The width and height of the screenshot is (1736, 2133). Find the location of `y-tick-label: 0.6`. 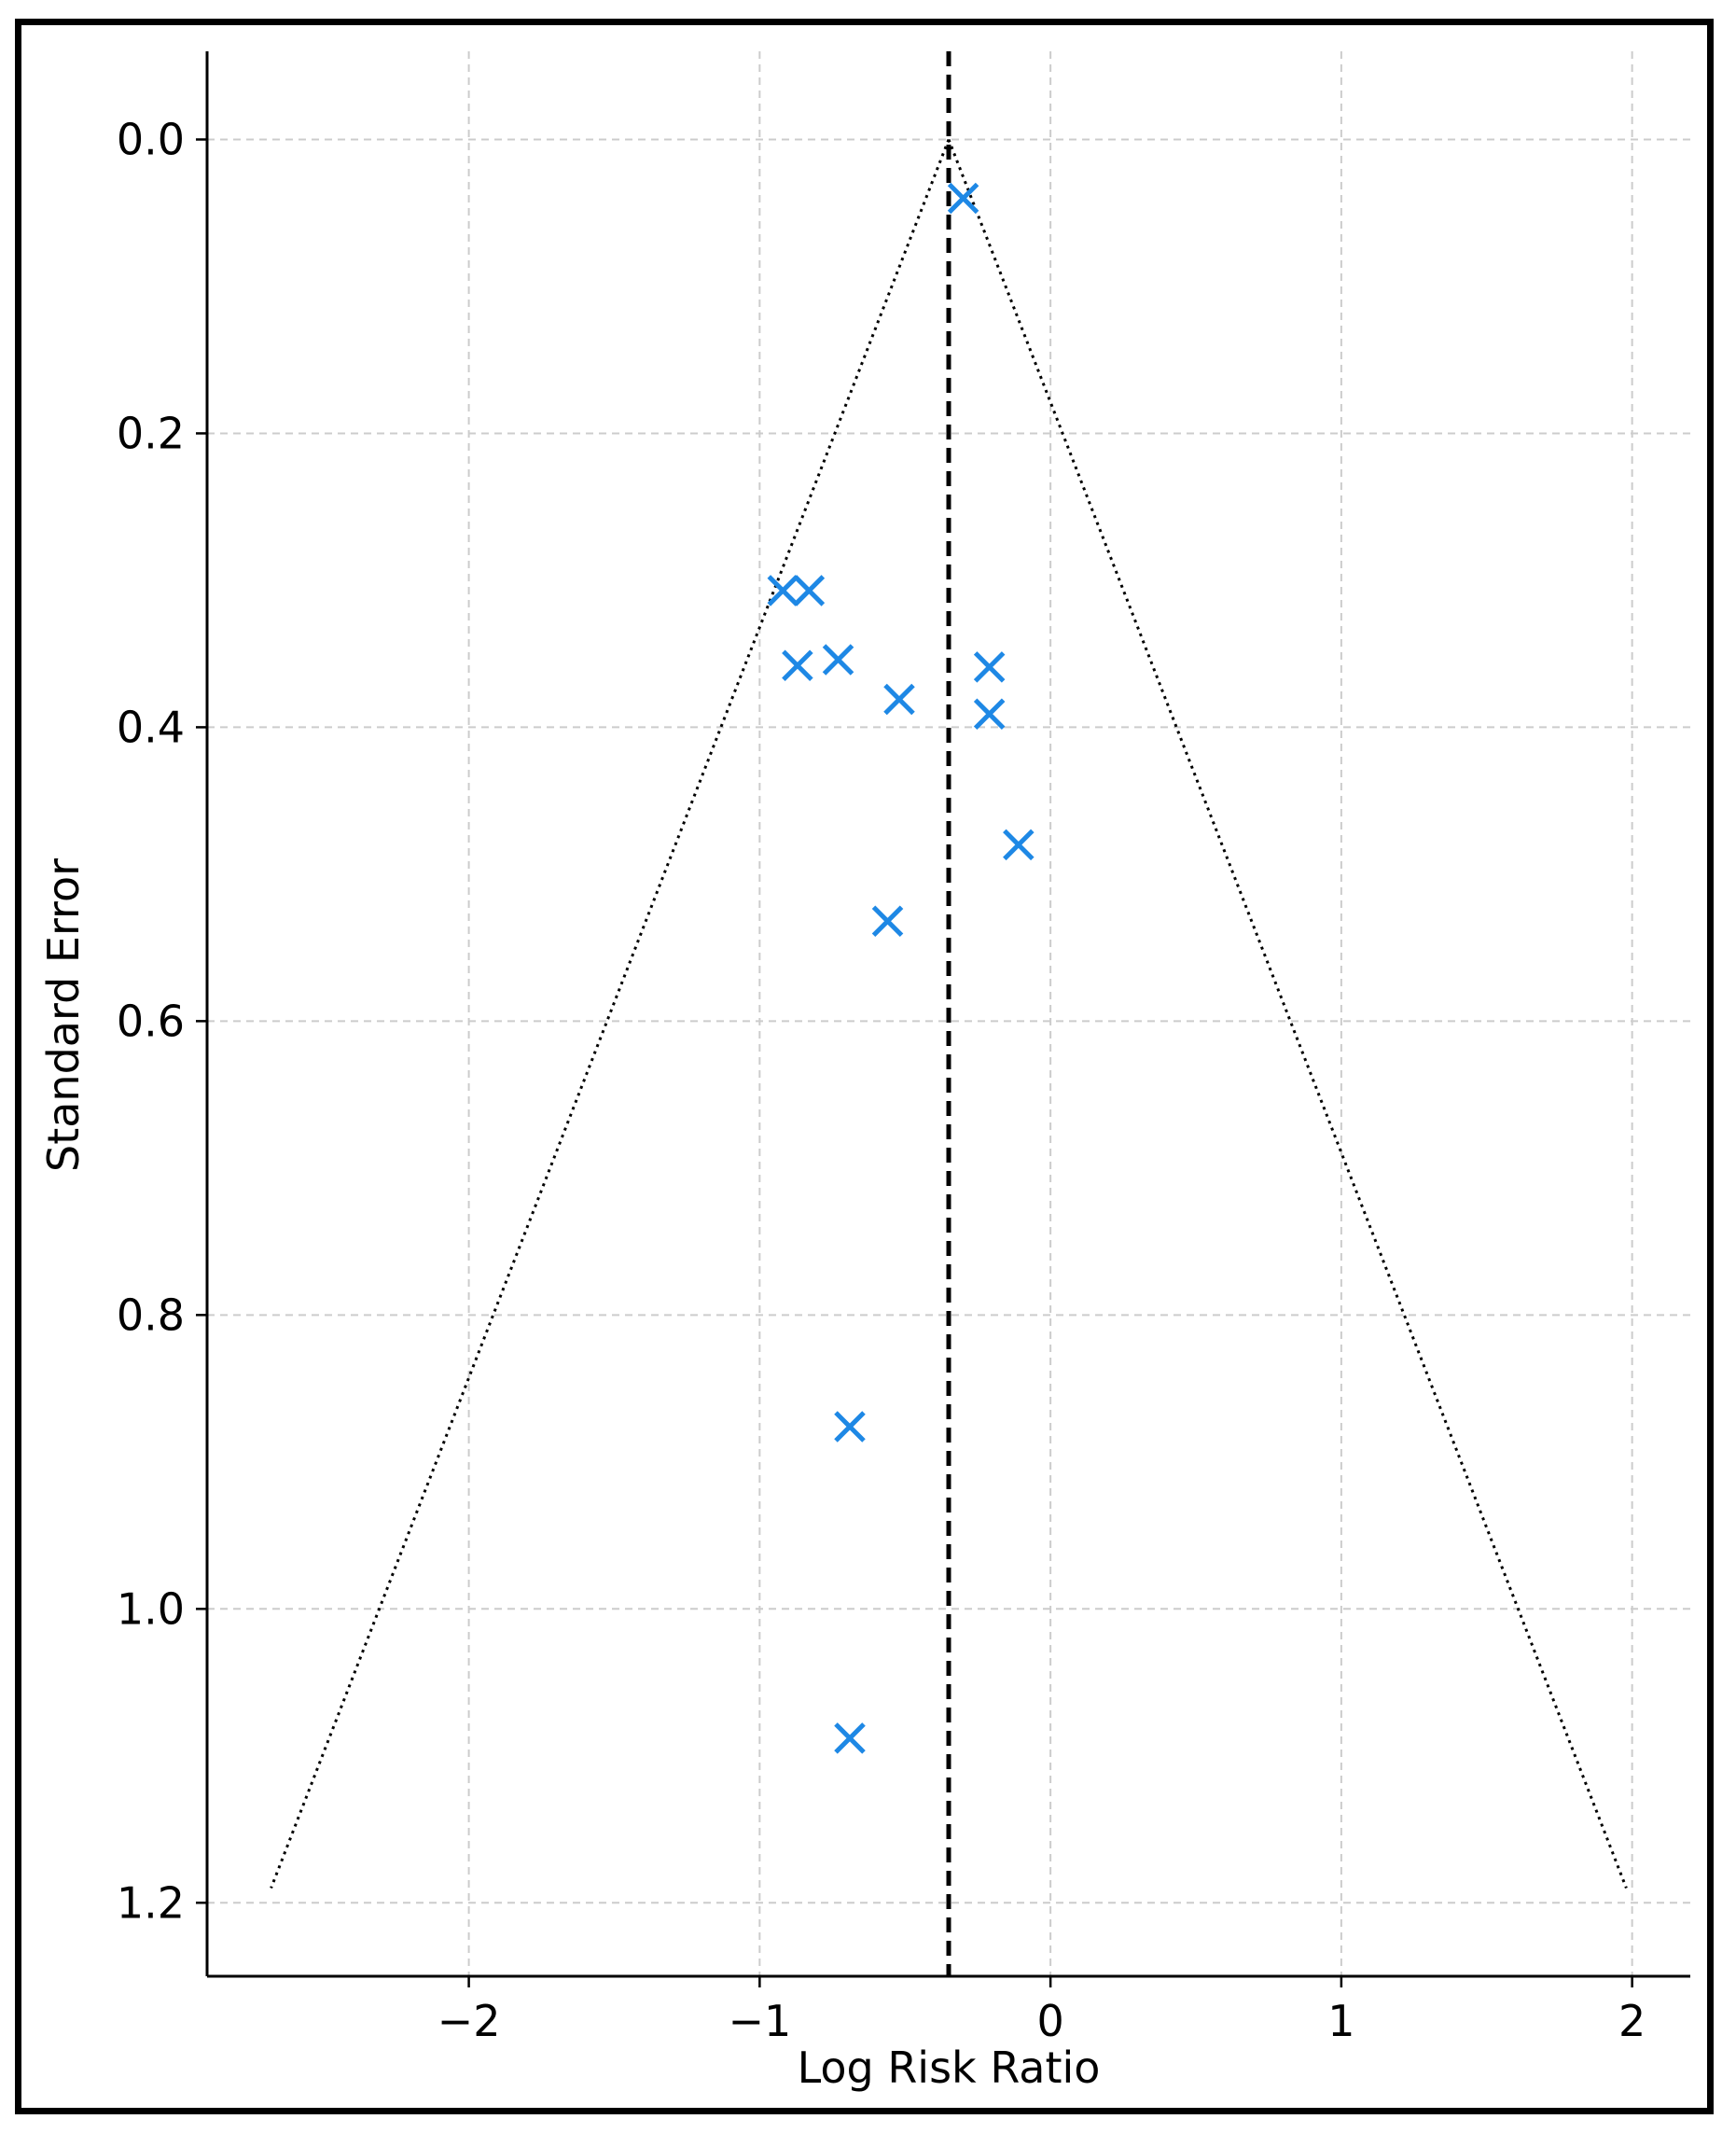

y-tick-label: 0.6 is located at coordinates (151, 1021).